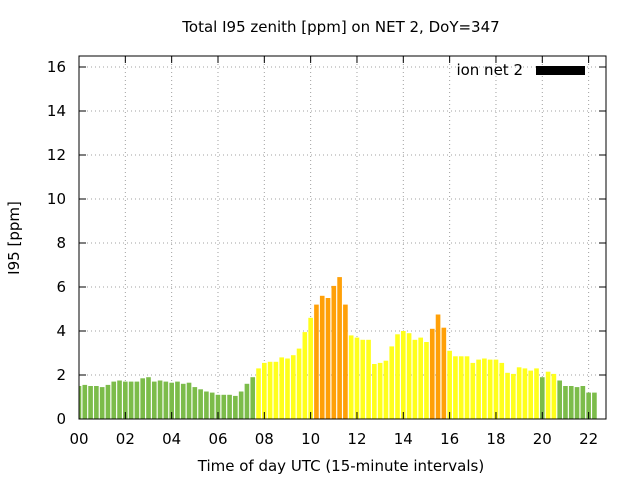  Describe the element at coordinates (171, 439) in the screenshot. I see `x-tick-label: 04` at that location.